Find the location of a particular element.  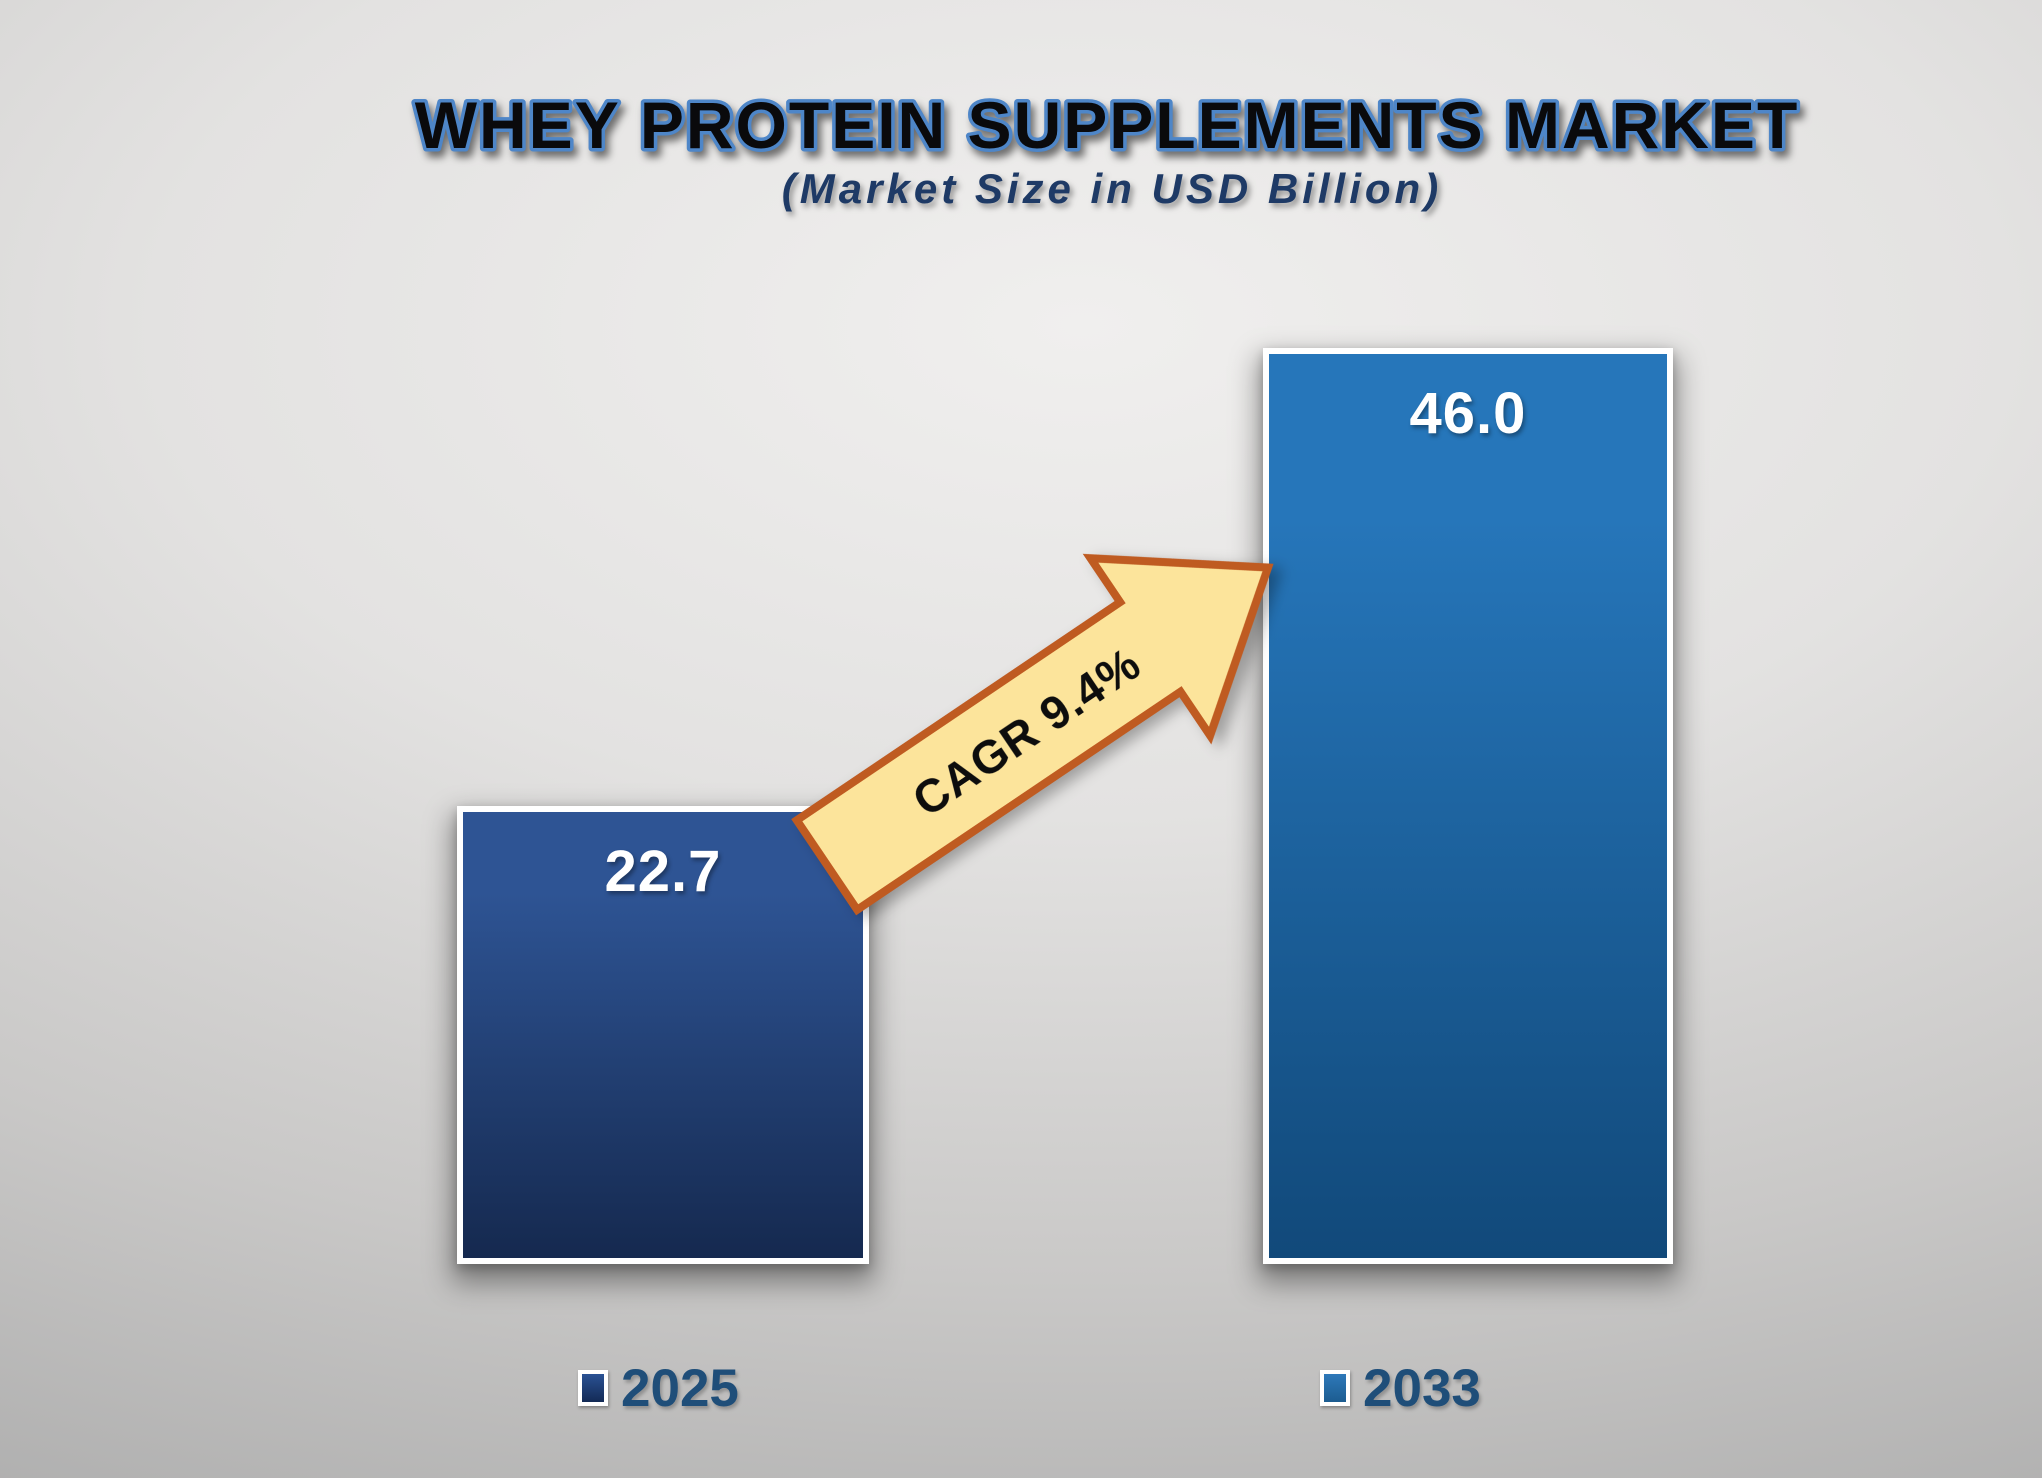

legend-item-2025: 2025 is located at coordinates (658, 1388).